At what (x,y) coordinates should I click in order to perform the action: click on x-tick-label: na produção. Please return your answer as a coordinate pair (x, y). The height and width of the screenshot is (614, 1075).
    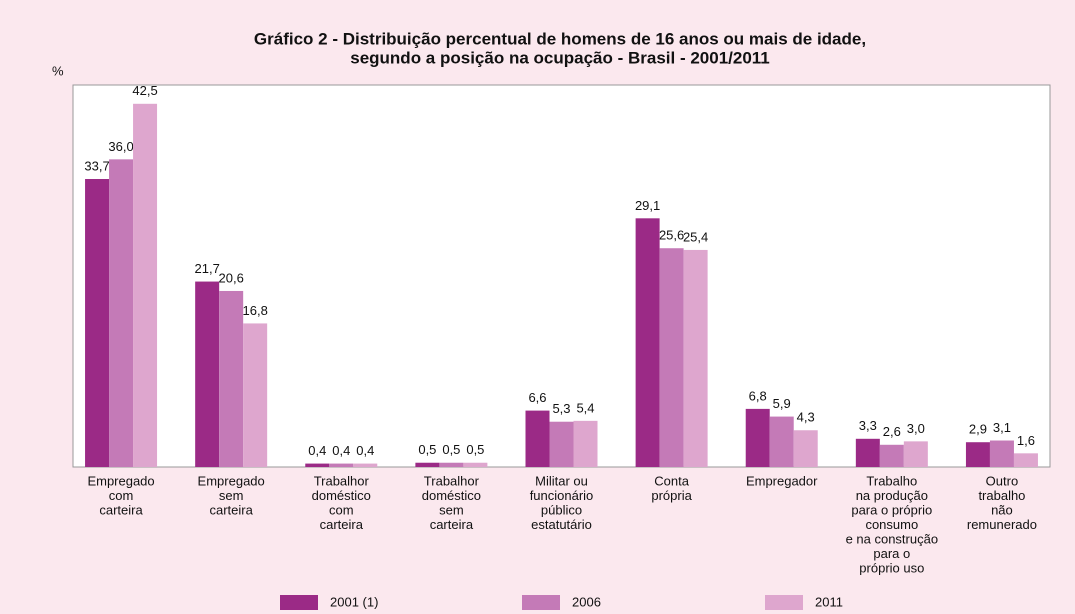
    Looking at the image, I should click on (892, 495).